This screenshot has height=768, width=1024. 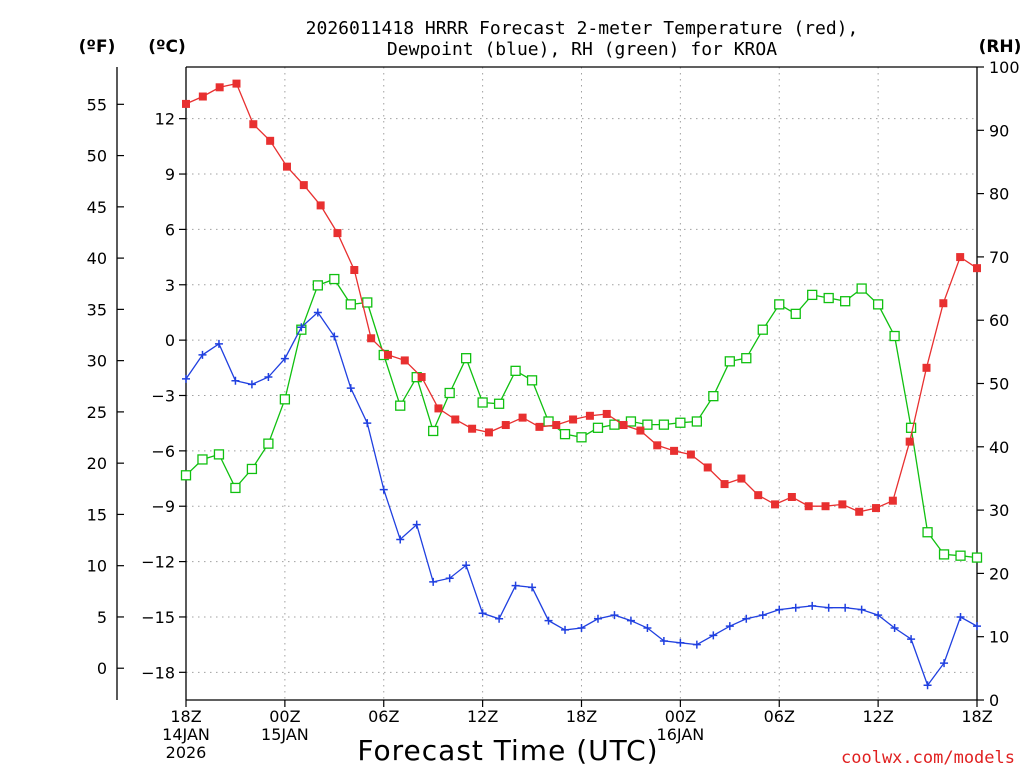 What do you see at coordinates (581, 716) in the screenshot?
I see `time-tick-label: 18Z` at bounding box center [581, 716].